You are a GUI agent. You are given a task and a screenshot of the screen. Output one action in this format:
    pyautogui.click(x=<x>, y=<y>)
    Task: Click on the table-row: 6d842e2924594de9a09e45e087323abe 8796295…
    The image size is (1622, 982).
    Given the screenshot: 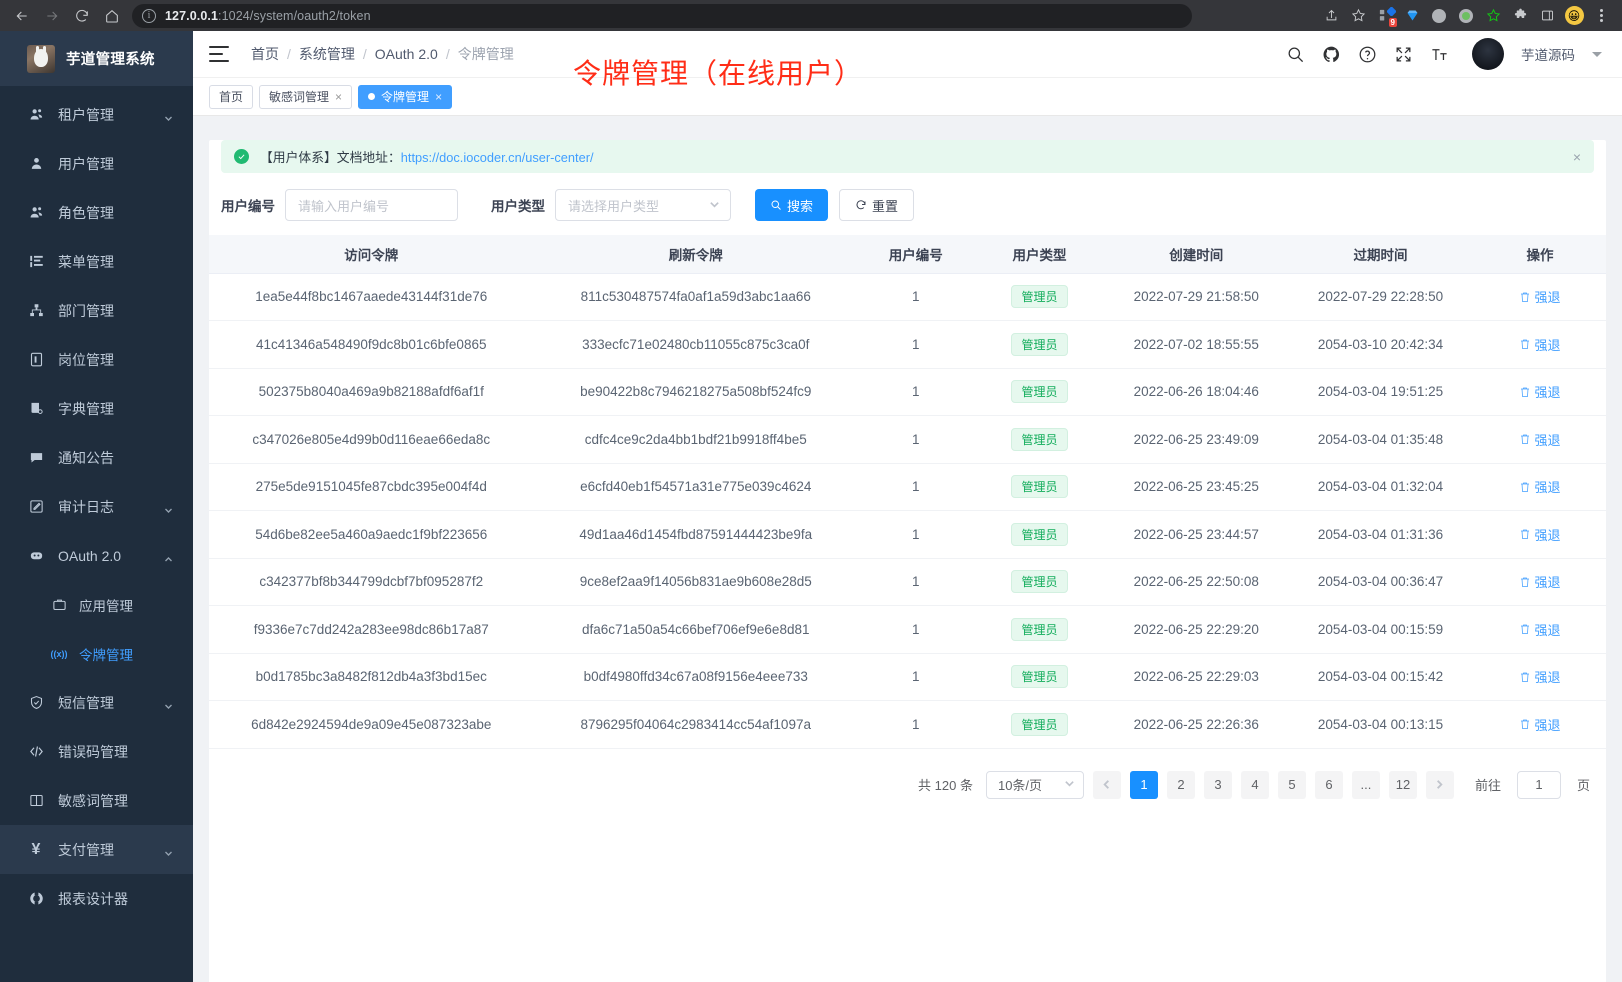 What is the action you would take?
    pyautogui.click(x=907, y=724)
    